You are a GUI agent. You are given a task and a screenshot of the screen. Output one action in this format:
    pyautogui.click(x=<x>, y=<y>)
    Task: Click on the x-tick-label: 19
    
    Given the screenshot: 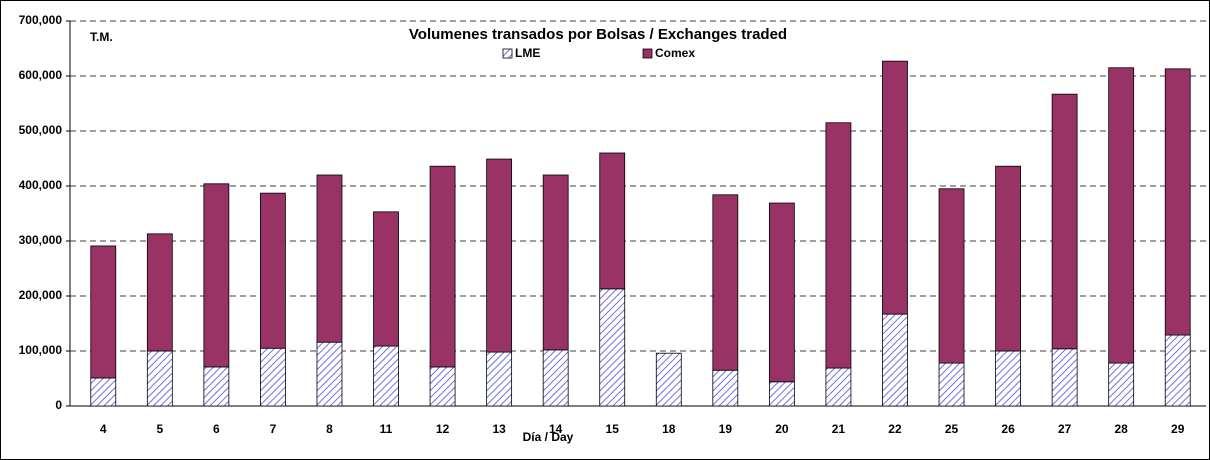 What is the action you would take?
    pyautogui.click(x=726, y=429)
    